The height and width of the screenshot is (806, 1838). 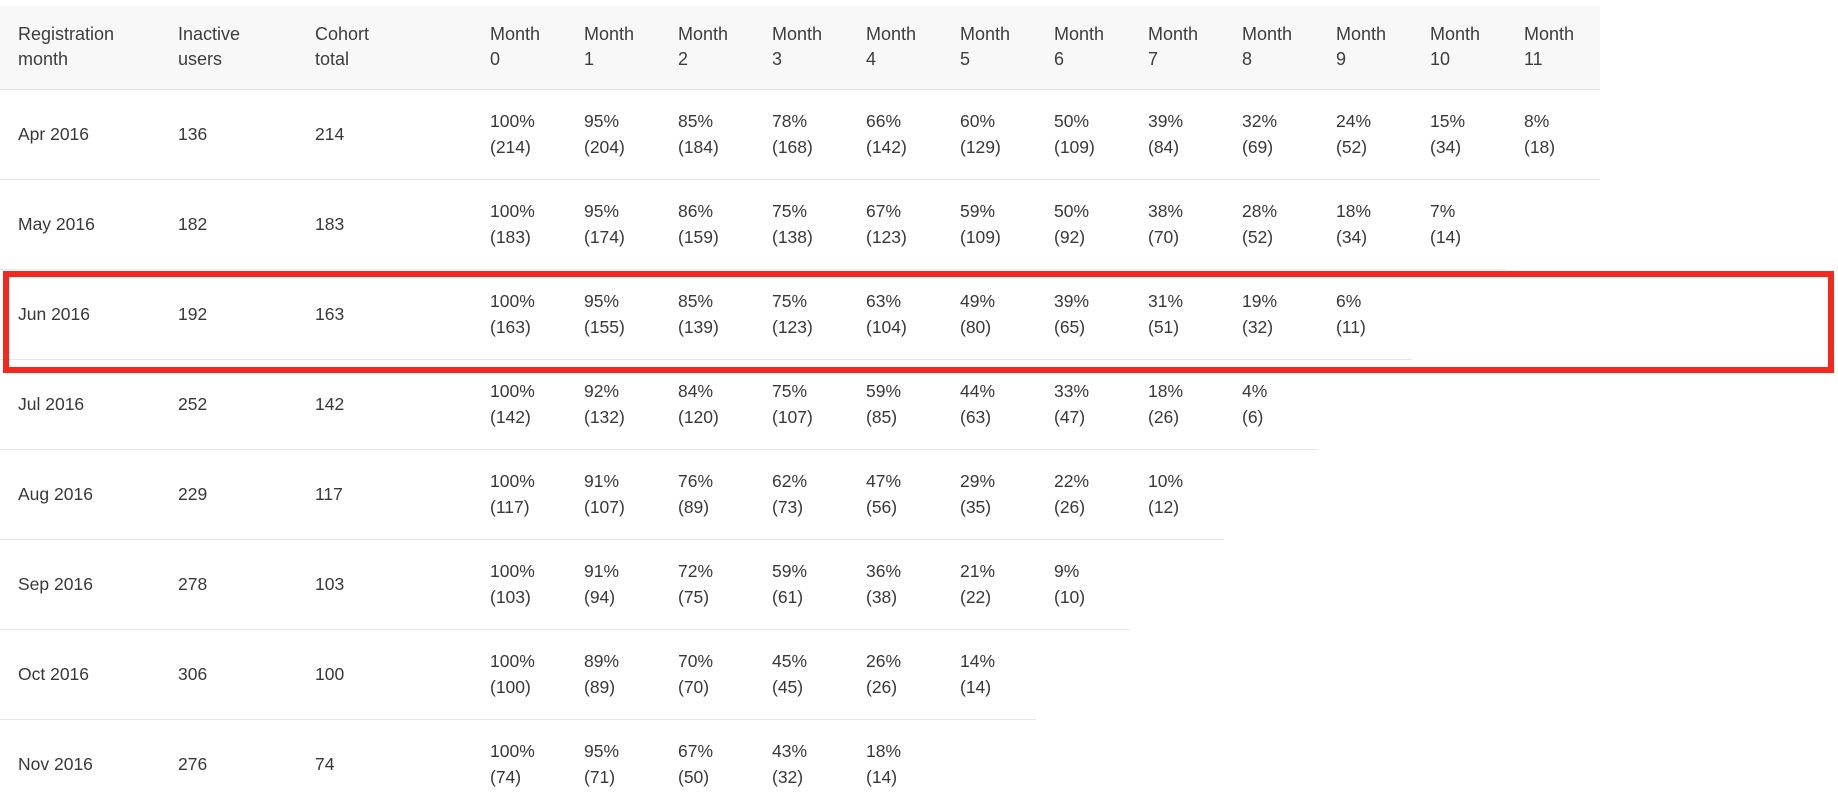 I want to click on cohort-total-cell: 163, so click(x=384, y=313).